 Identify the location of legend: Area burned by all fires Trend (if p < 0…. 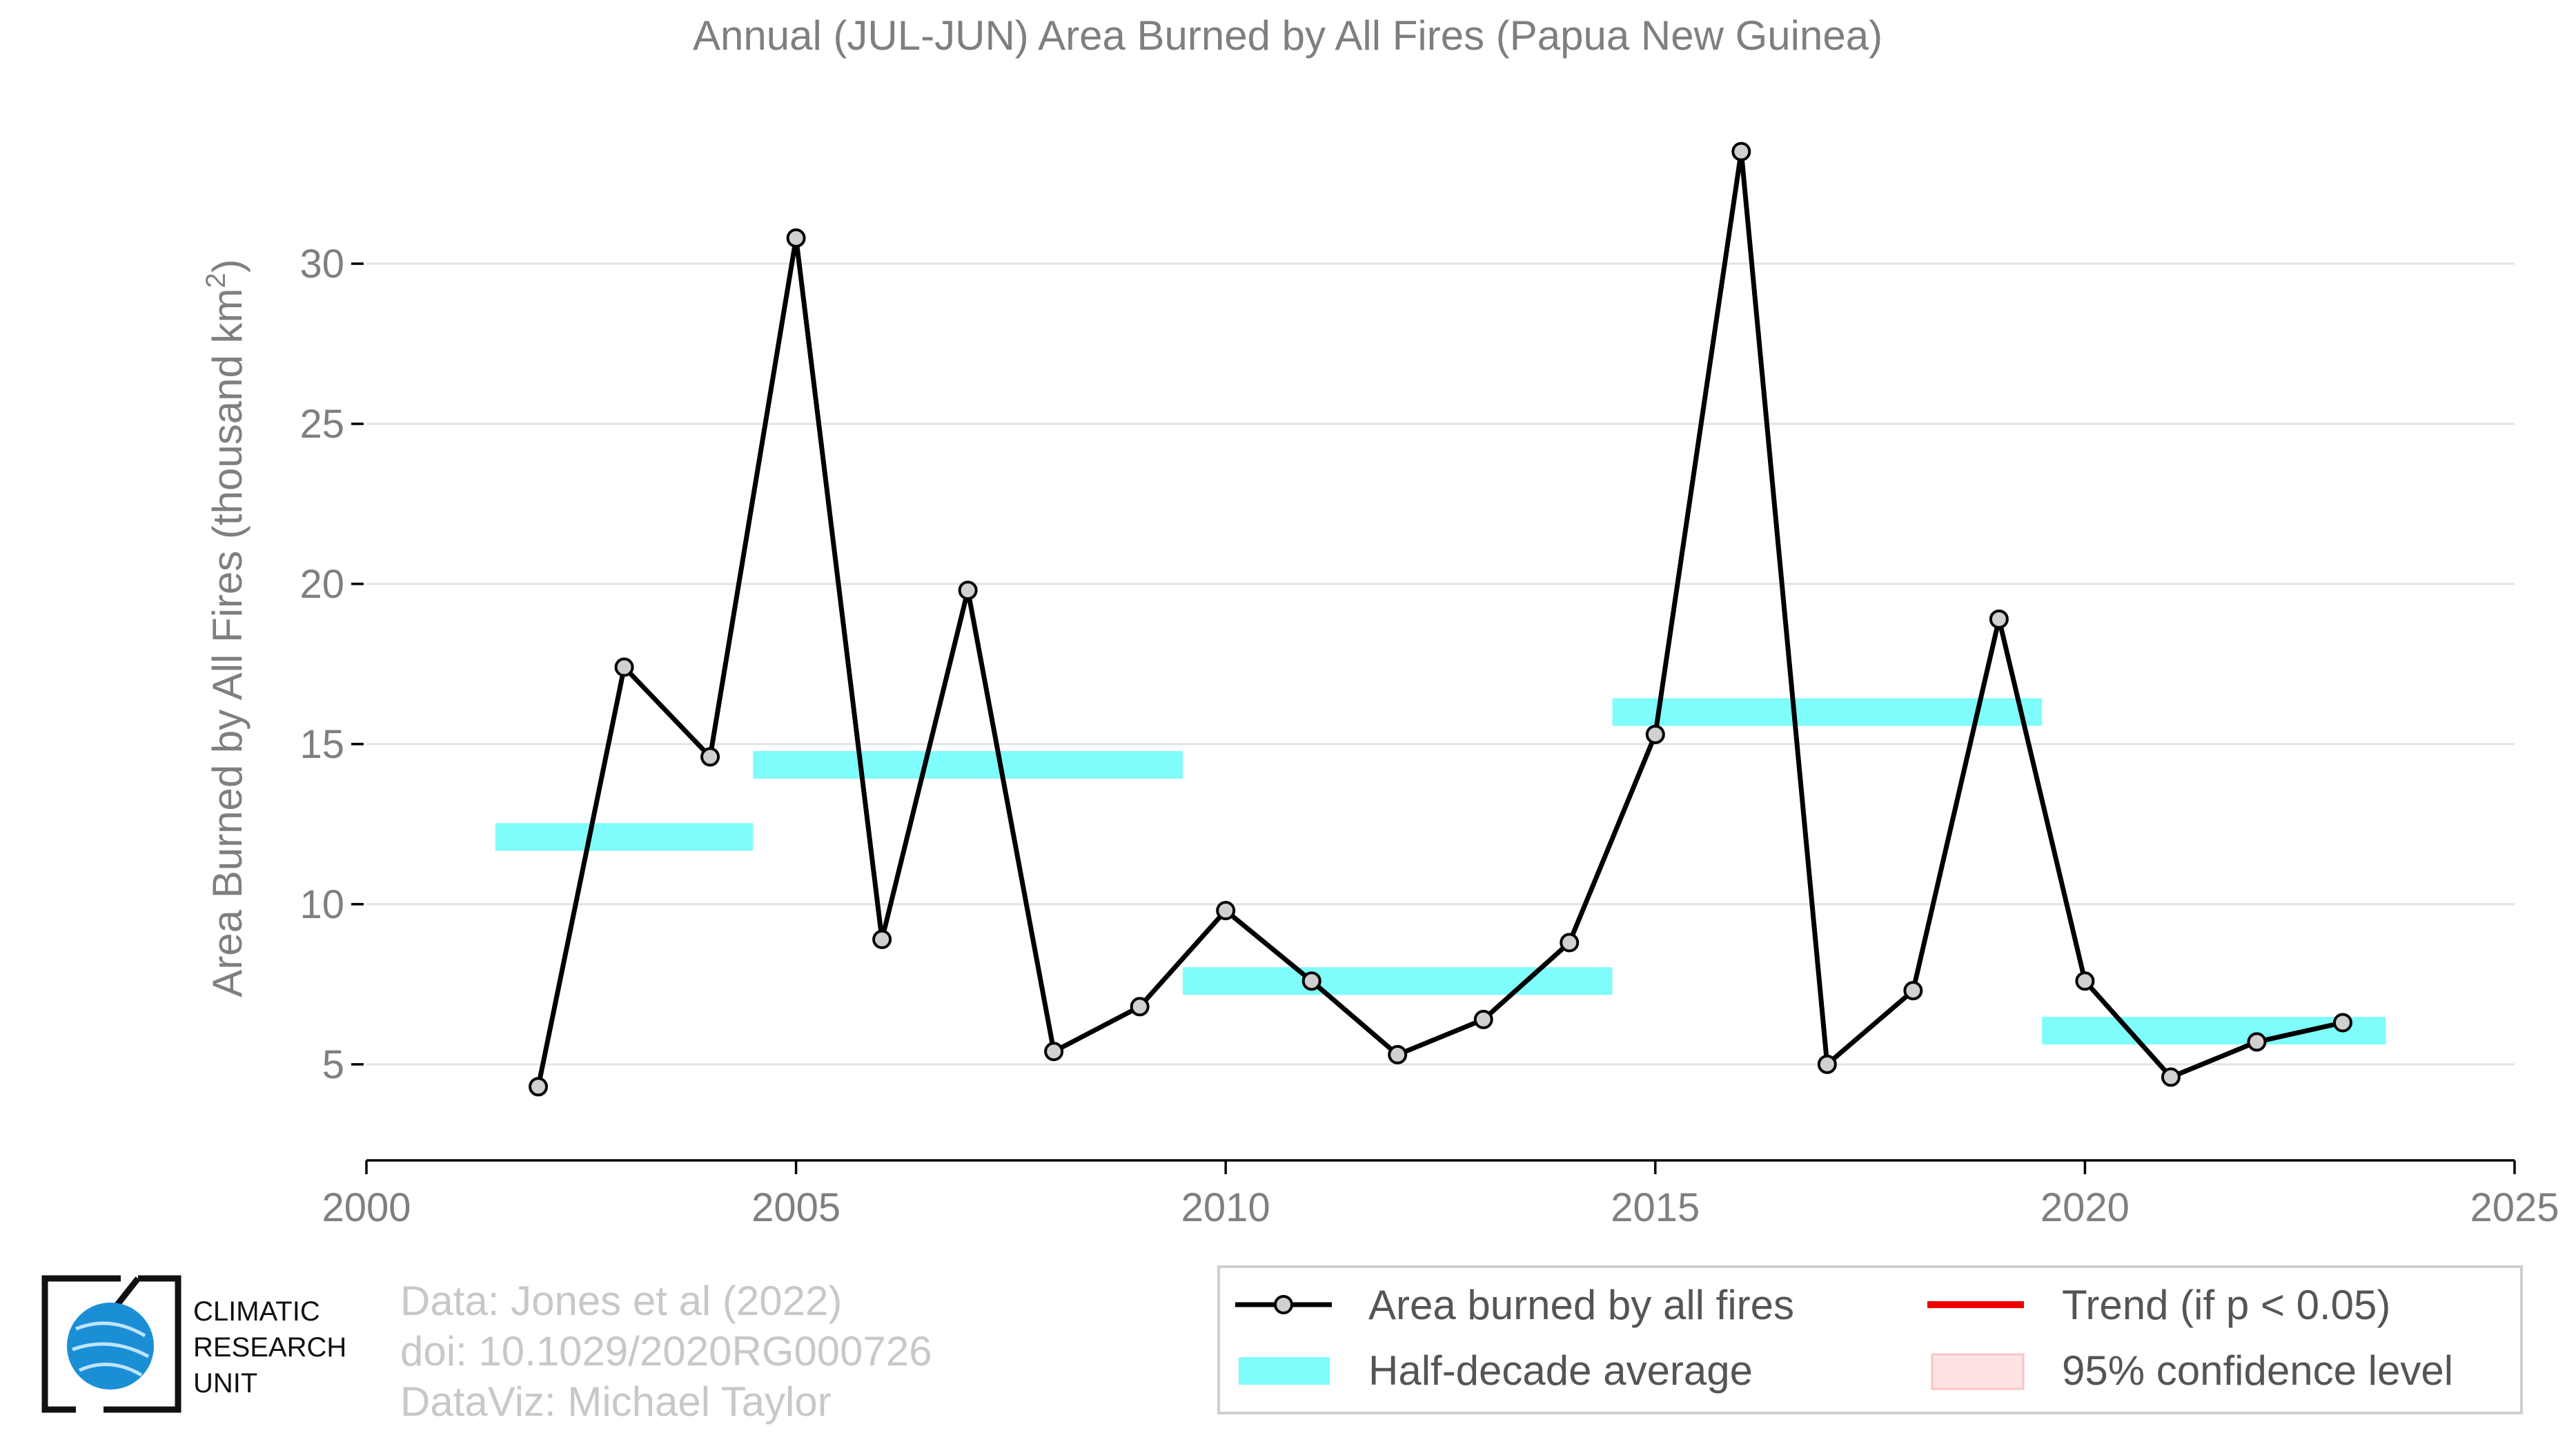
(1870, 1339).